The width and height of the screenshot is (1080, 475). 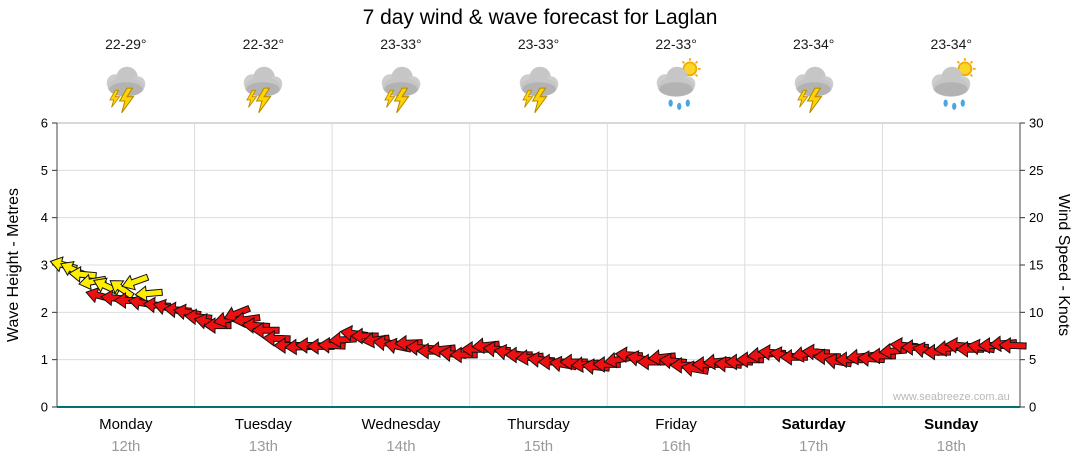 I want to click on right-tick-label: 10, so click(x=1036, y=312).